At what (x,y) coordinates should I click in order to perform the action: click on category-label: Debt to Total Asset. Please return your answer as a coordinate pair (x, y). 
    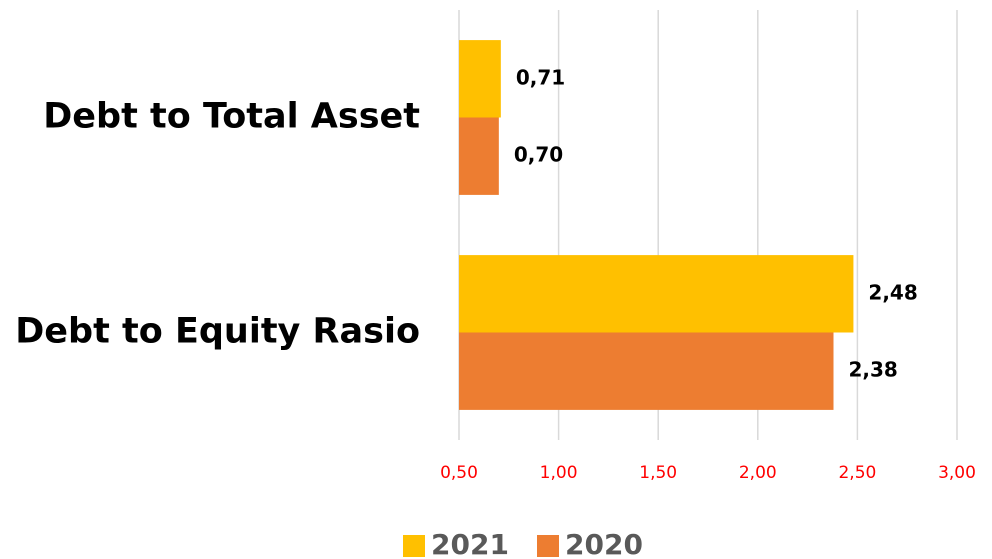
    Looking at the image, I should click on (231, 117).